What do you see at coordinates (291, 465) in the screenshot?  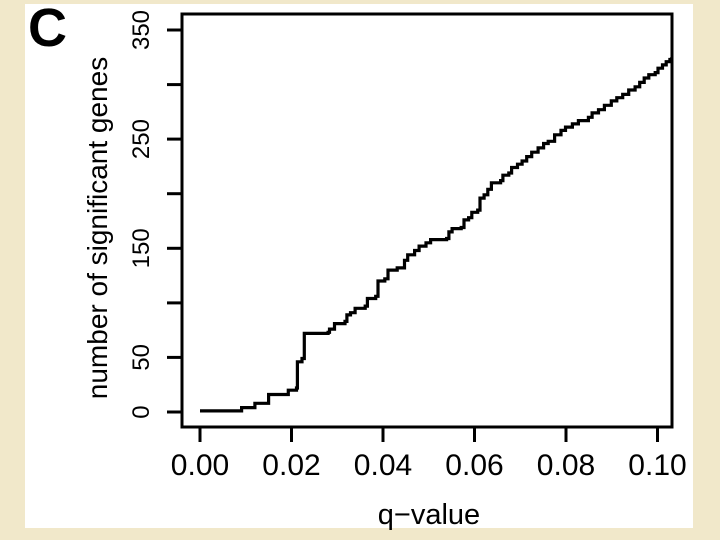 I see `x-tick-label: 0.02` at bounding box center [291, 465].